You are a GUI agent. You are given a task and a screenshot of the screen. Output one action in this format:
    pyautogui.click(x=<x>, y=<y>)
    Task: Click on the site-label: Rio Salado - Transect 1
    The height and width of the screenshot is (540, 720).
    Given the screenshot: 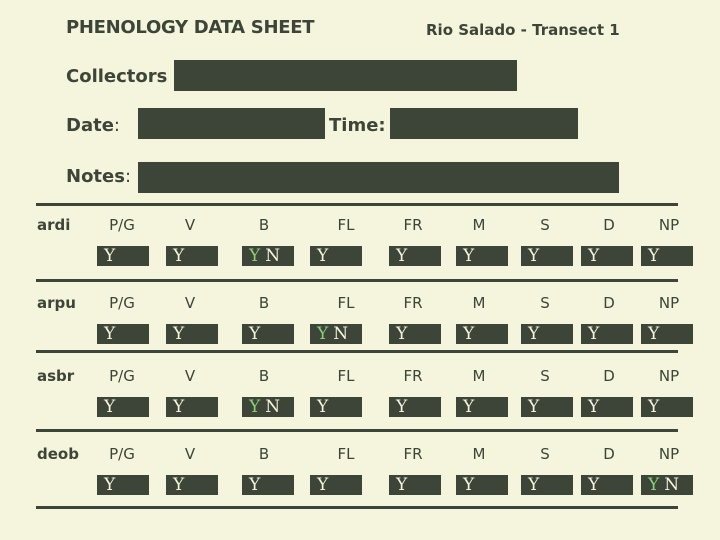 What is the action you would take?
    pyautogui.click(x=523, y=30)
    